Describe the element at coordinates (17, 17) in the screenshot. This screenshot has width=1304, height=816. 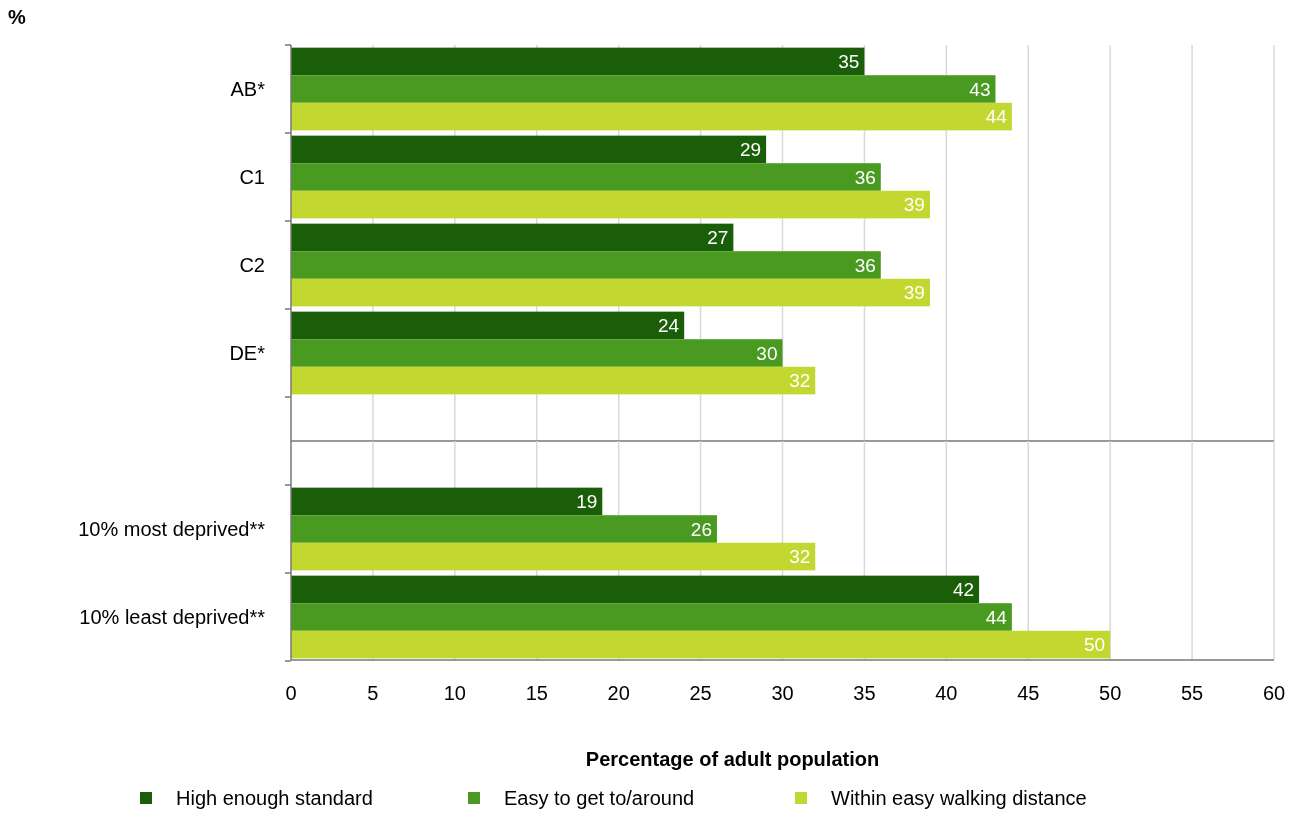
I see `y-axis-title: %` at that location.